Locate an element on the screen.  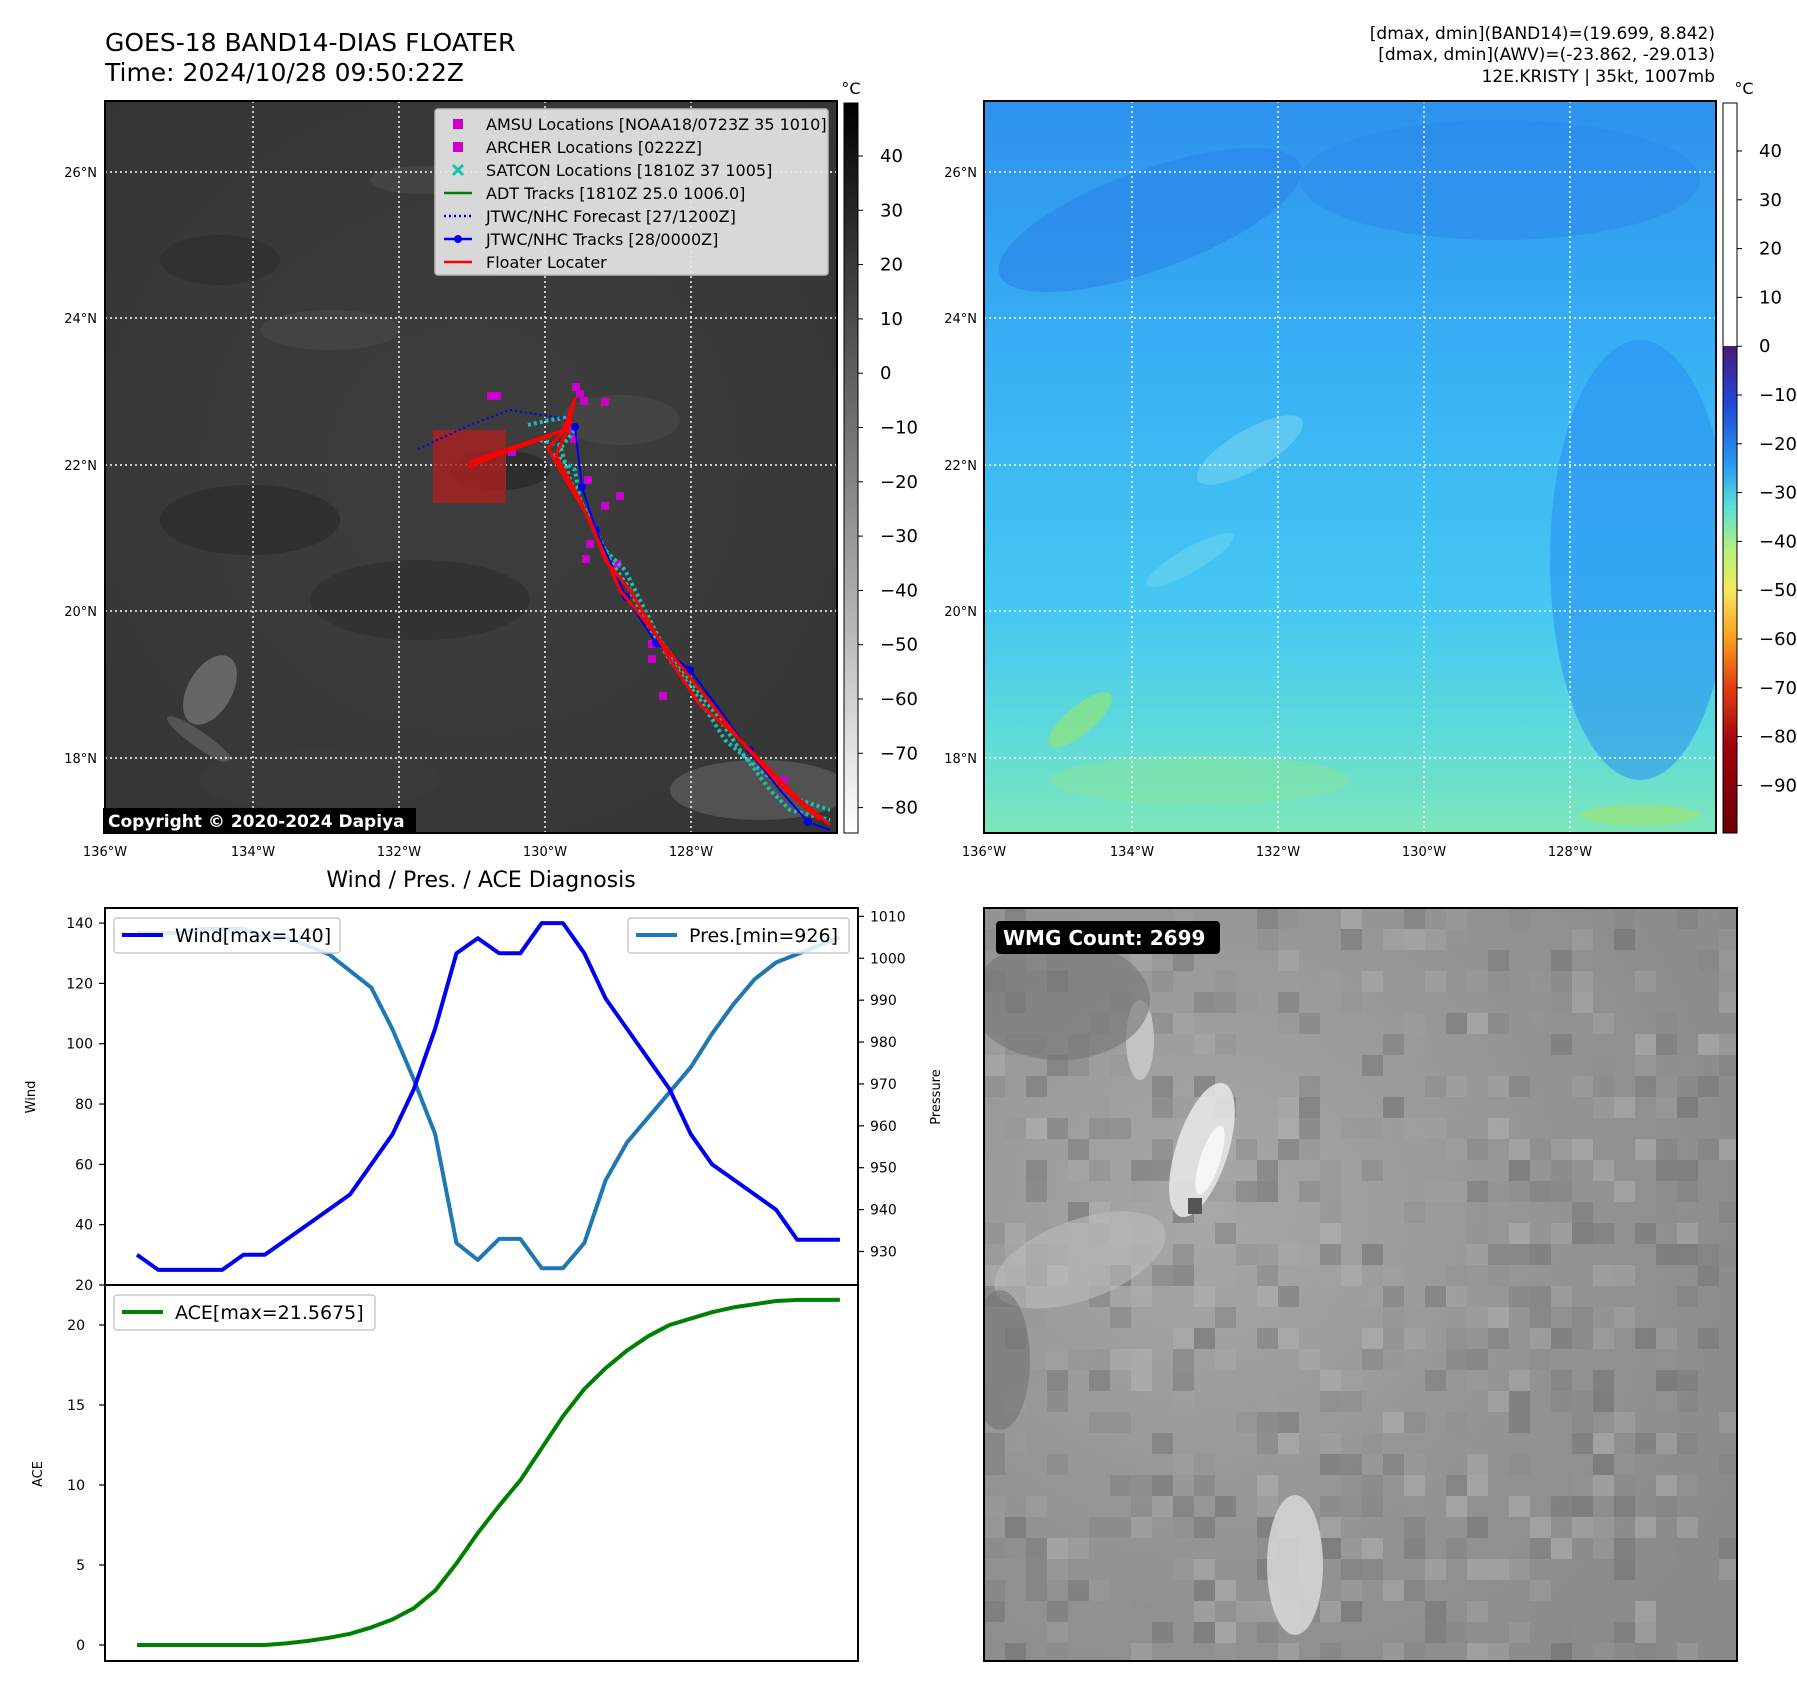
pressure-tick-label: 990 is located at coordinates (883, 1001).